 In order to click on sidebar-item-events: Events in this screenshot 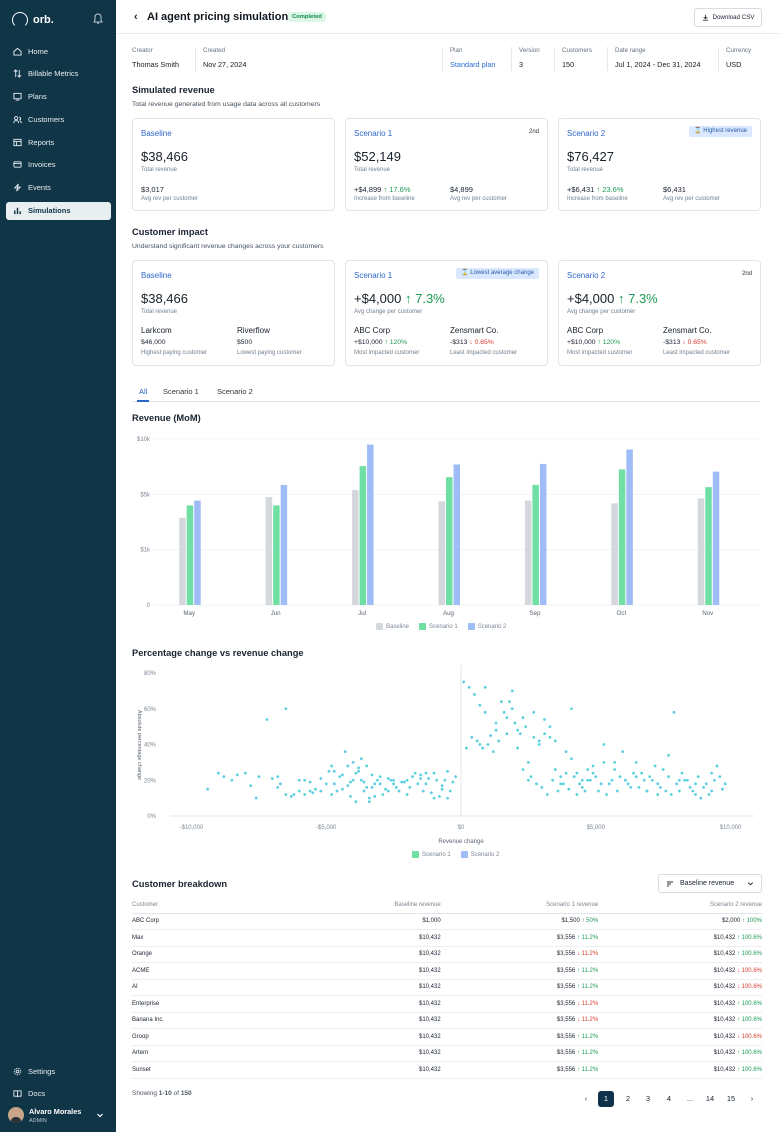, I will do `click(58, 188)`.